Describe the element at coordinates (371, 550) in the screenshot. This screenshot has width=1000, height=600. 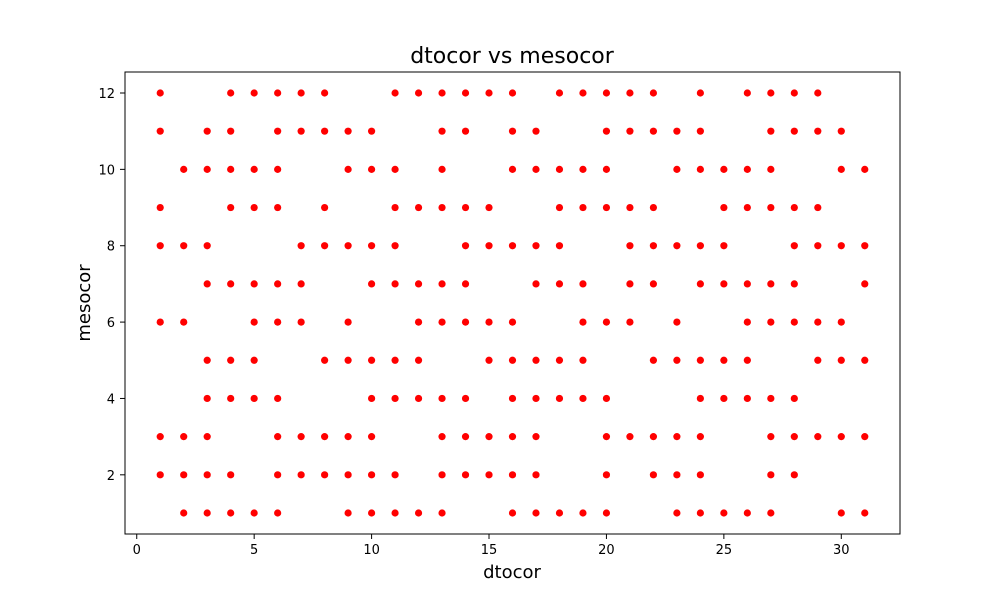
I see `x-tick-label: 10` at that location.